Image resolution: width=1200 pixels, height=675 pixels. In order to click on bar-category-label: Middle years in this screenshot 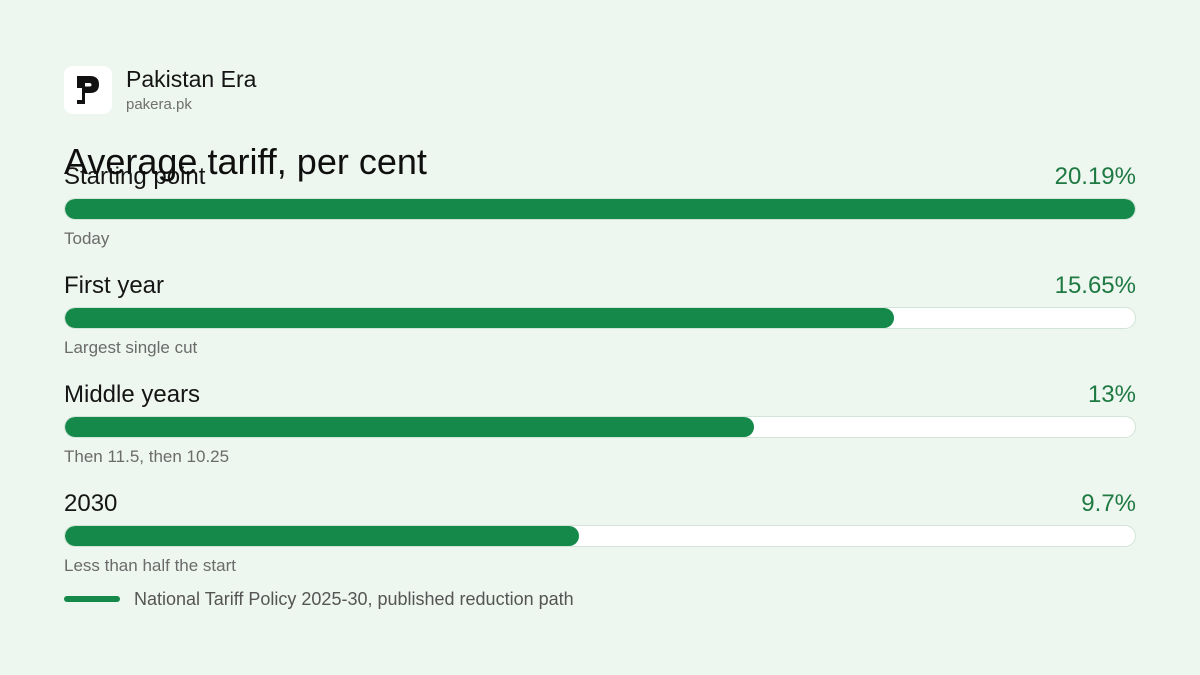, I will do `click(132, 394)`.